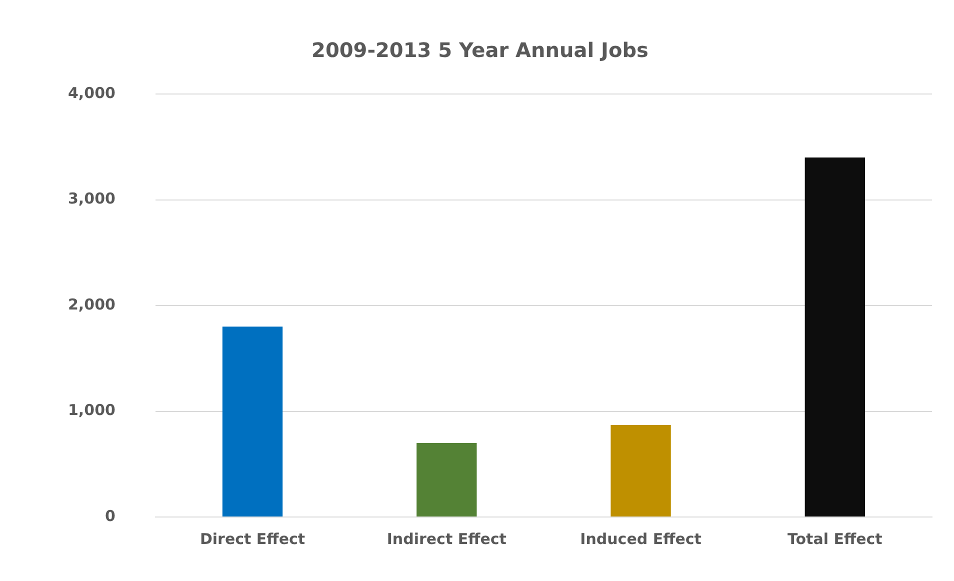 The height and width of the screenshot is (581, 954). What do you see at coordinates (446, 539) in the screenshot?
I see `x-tick-label: Indirect Effect` at bounding box center [446, 539].